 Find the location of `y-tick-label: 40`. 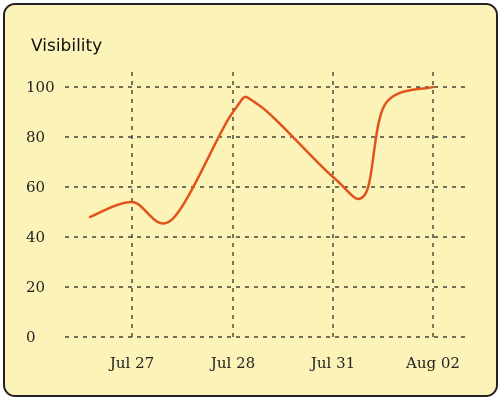

y-tick-label: 40 is located at coordinates (35, 237).